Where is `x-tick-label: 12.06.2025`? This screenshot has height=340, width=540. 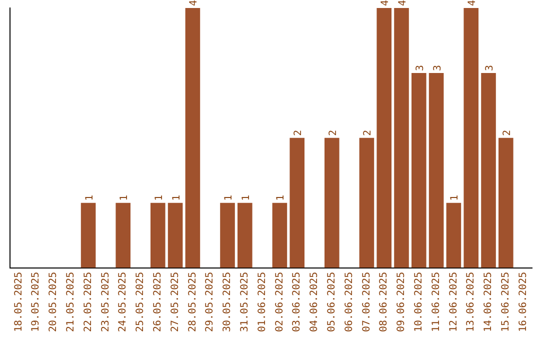 x-tick-label: 12.06.2025 is located at coordinates (454, 302).